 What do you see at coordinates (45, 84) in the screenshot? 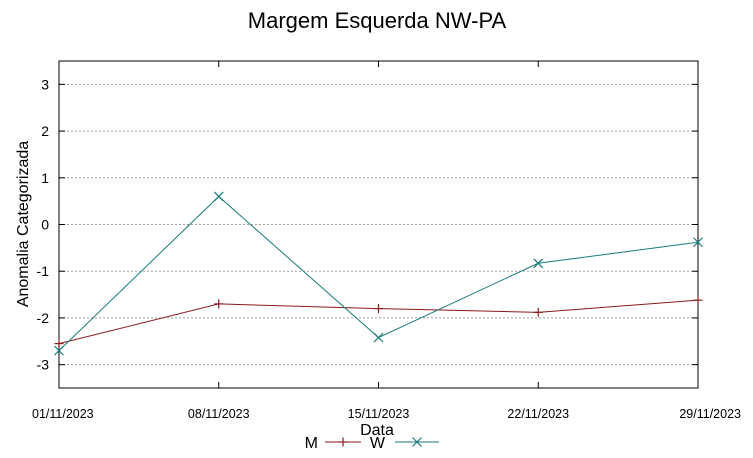
I see `y-tick-label: 3` at bounding box center [45, 84].